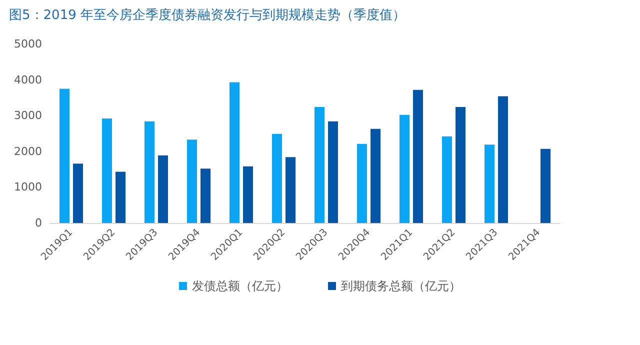  Describe the element at coordinates (28, 115) in the screenshot. I see `y-tick-label: 3000` at that location.